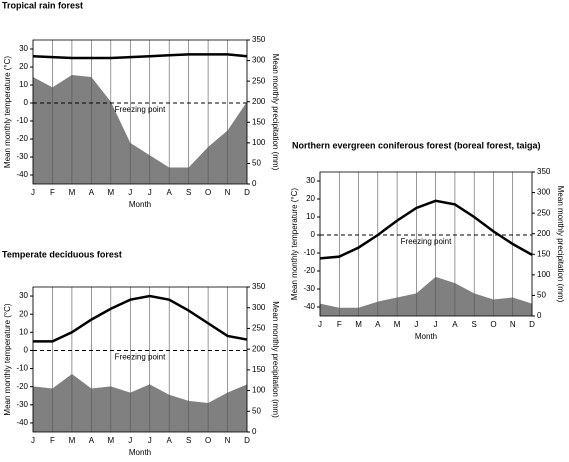  What do you see at coordinates (259, 101) in the screenshot?
I see `y2-tick-label: 200` at bounding box center [259, 101].